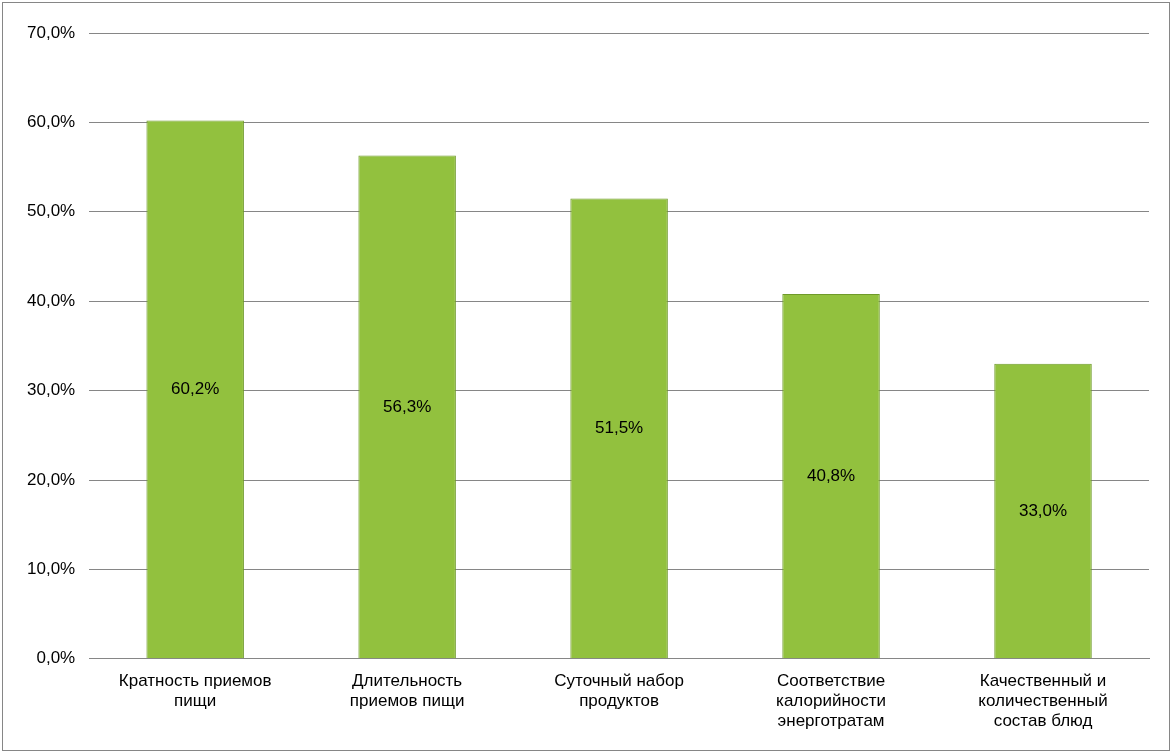 This screenshot has width=1174, height=755. I want to click on y-tick-label: 30,0%, so click(51, 390).